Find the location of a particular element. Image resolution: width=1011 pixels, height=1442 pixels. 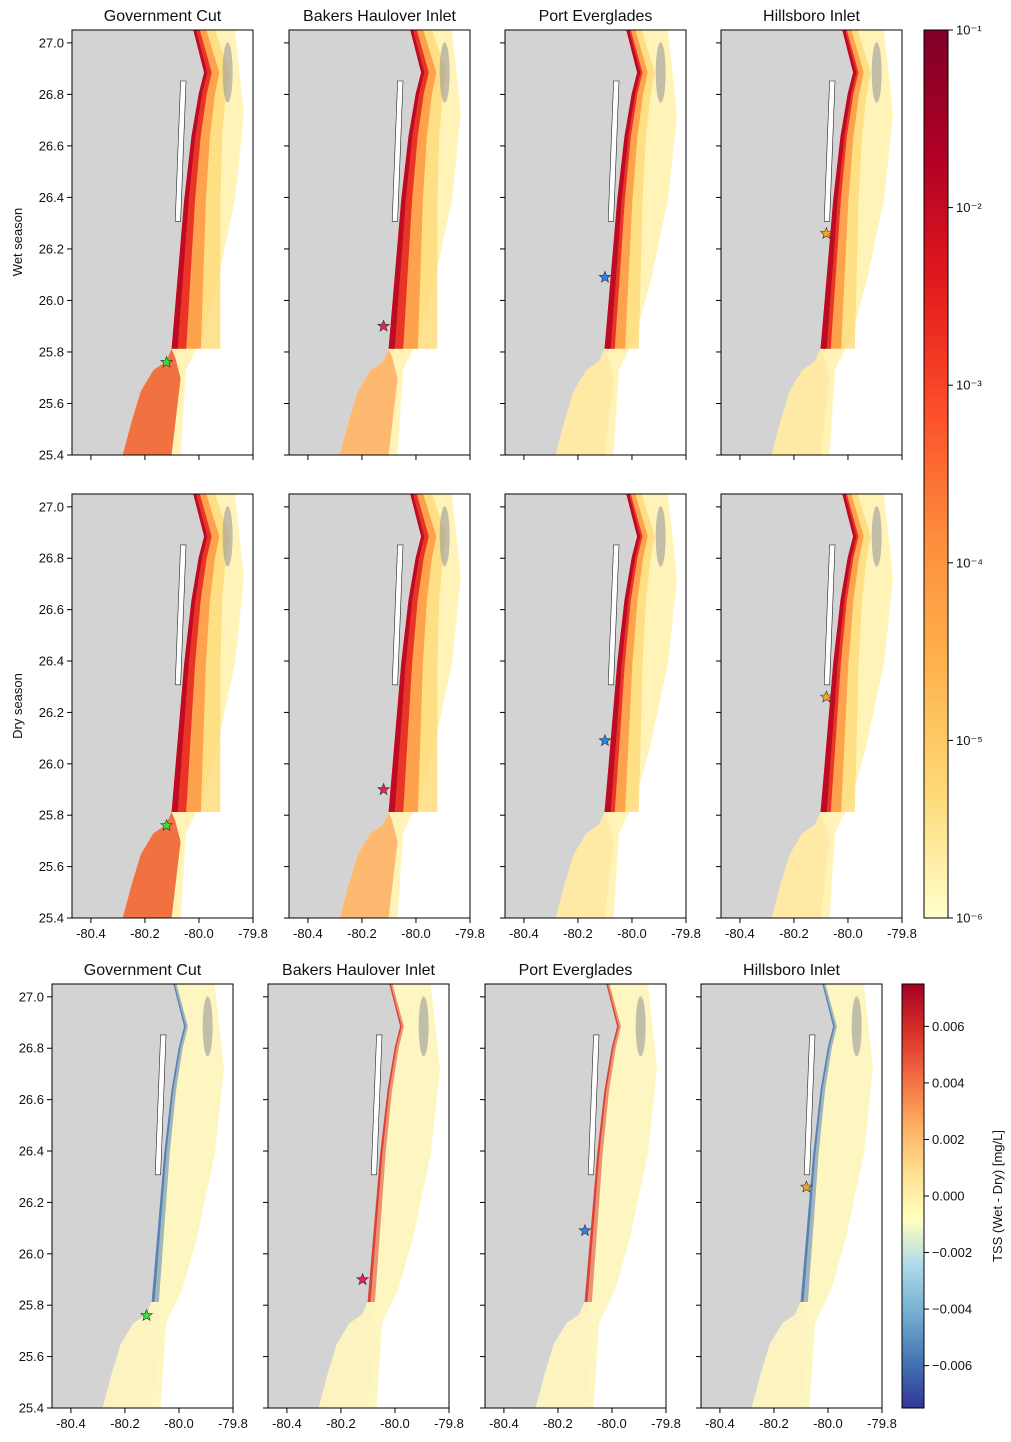

colorbar-tick-label: 10⁻³ is located at coordinates (969, 385).